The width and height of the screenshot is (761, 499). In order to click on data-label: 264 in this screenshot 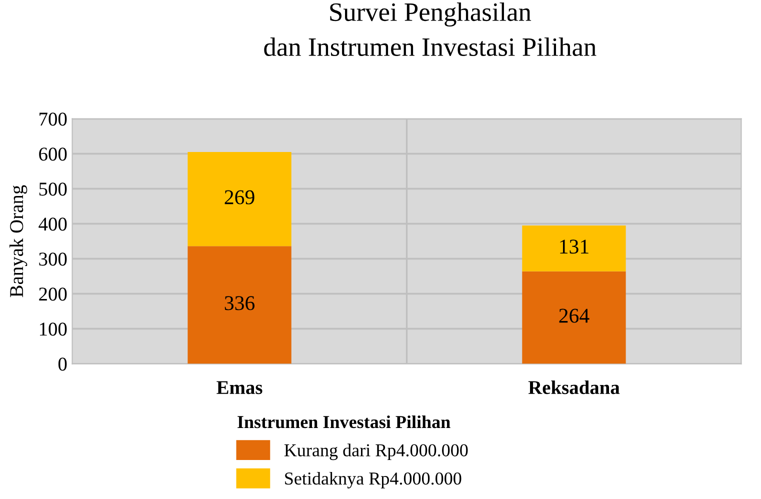, I will do `click(574, 315)`.